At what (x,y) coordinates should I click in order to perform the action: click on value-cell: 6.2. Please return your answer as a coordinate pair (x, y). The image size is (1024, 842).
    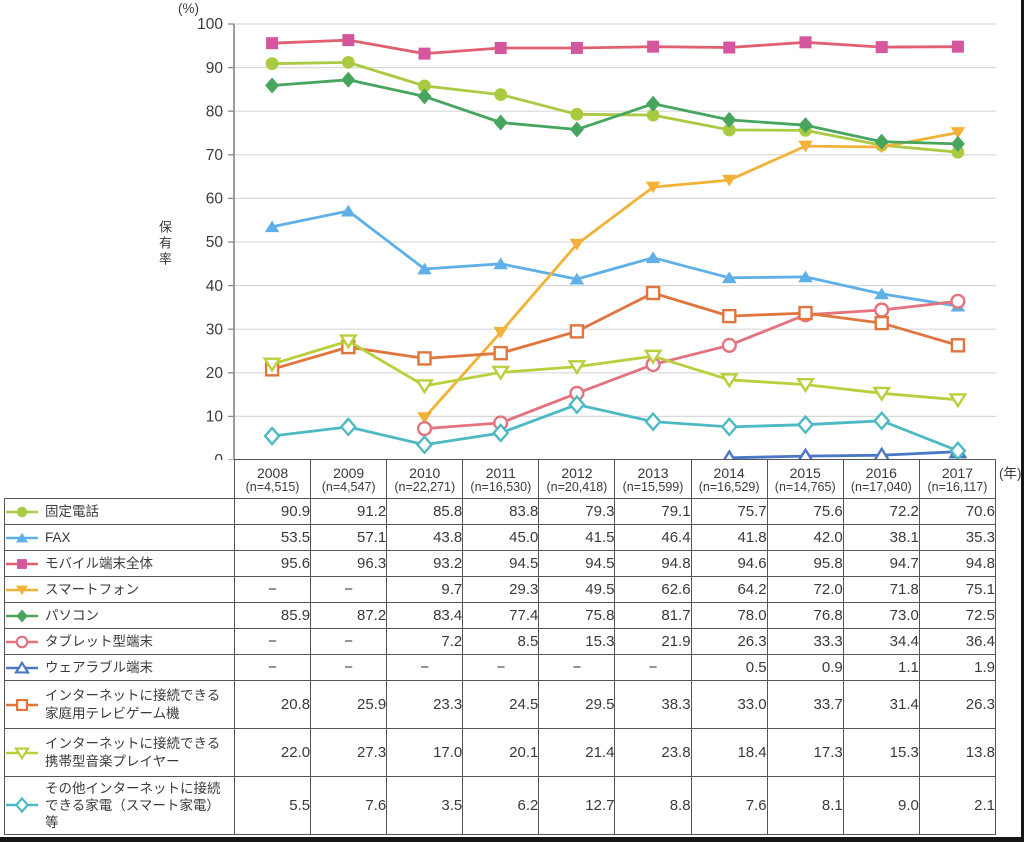
    Looking at the image, I should click on (501, 805).